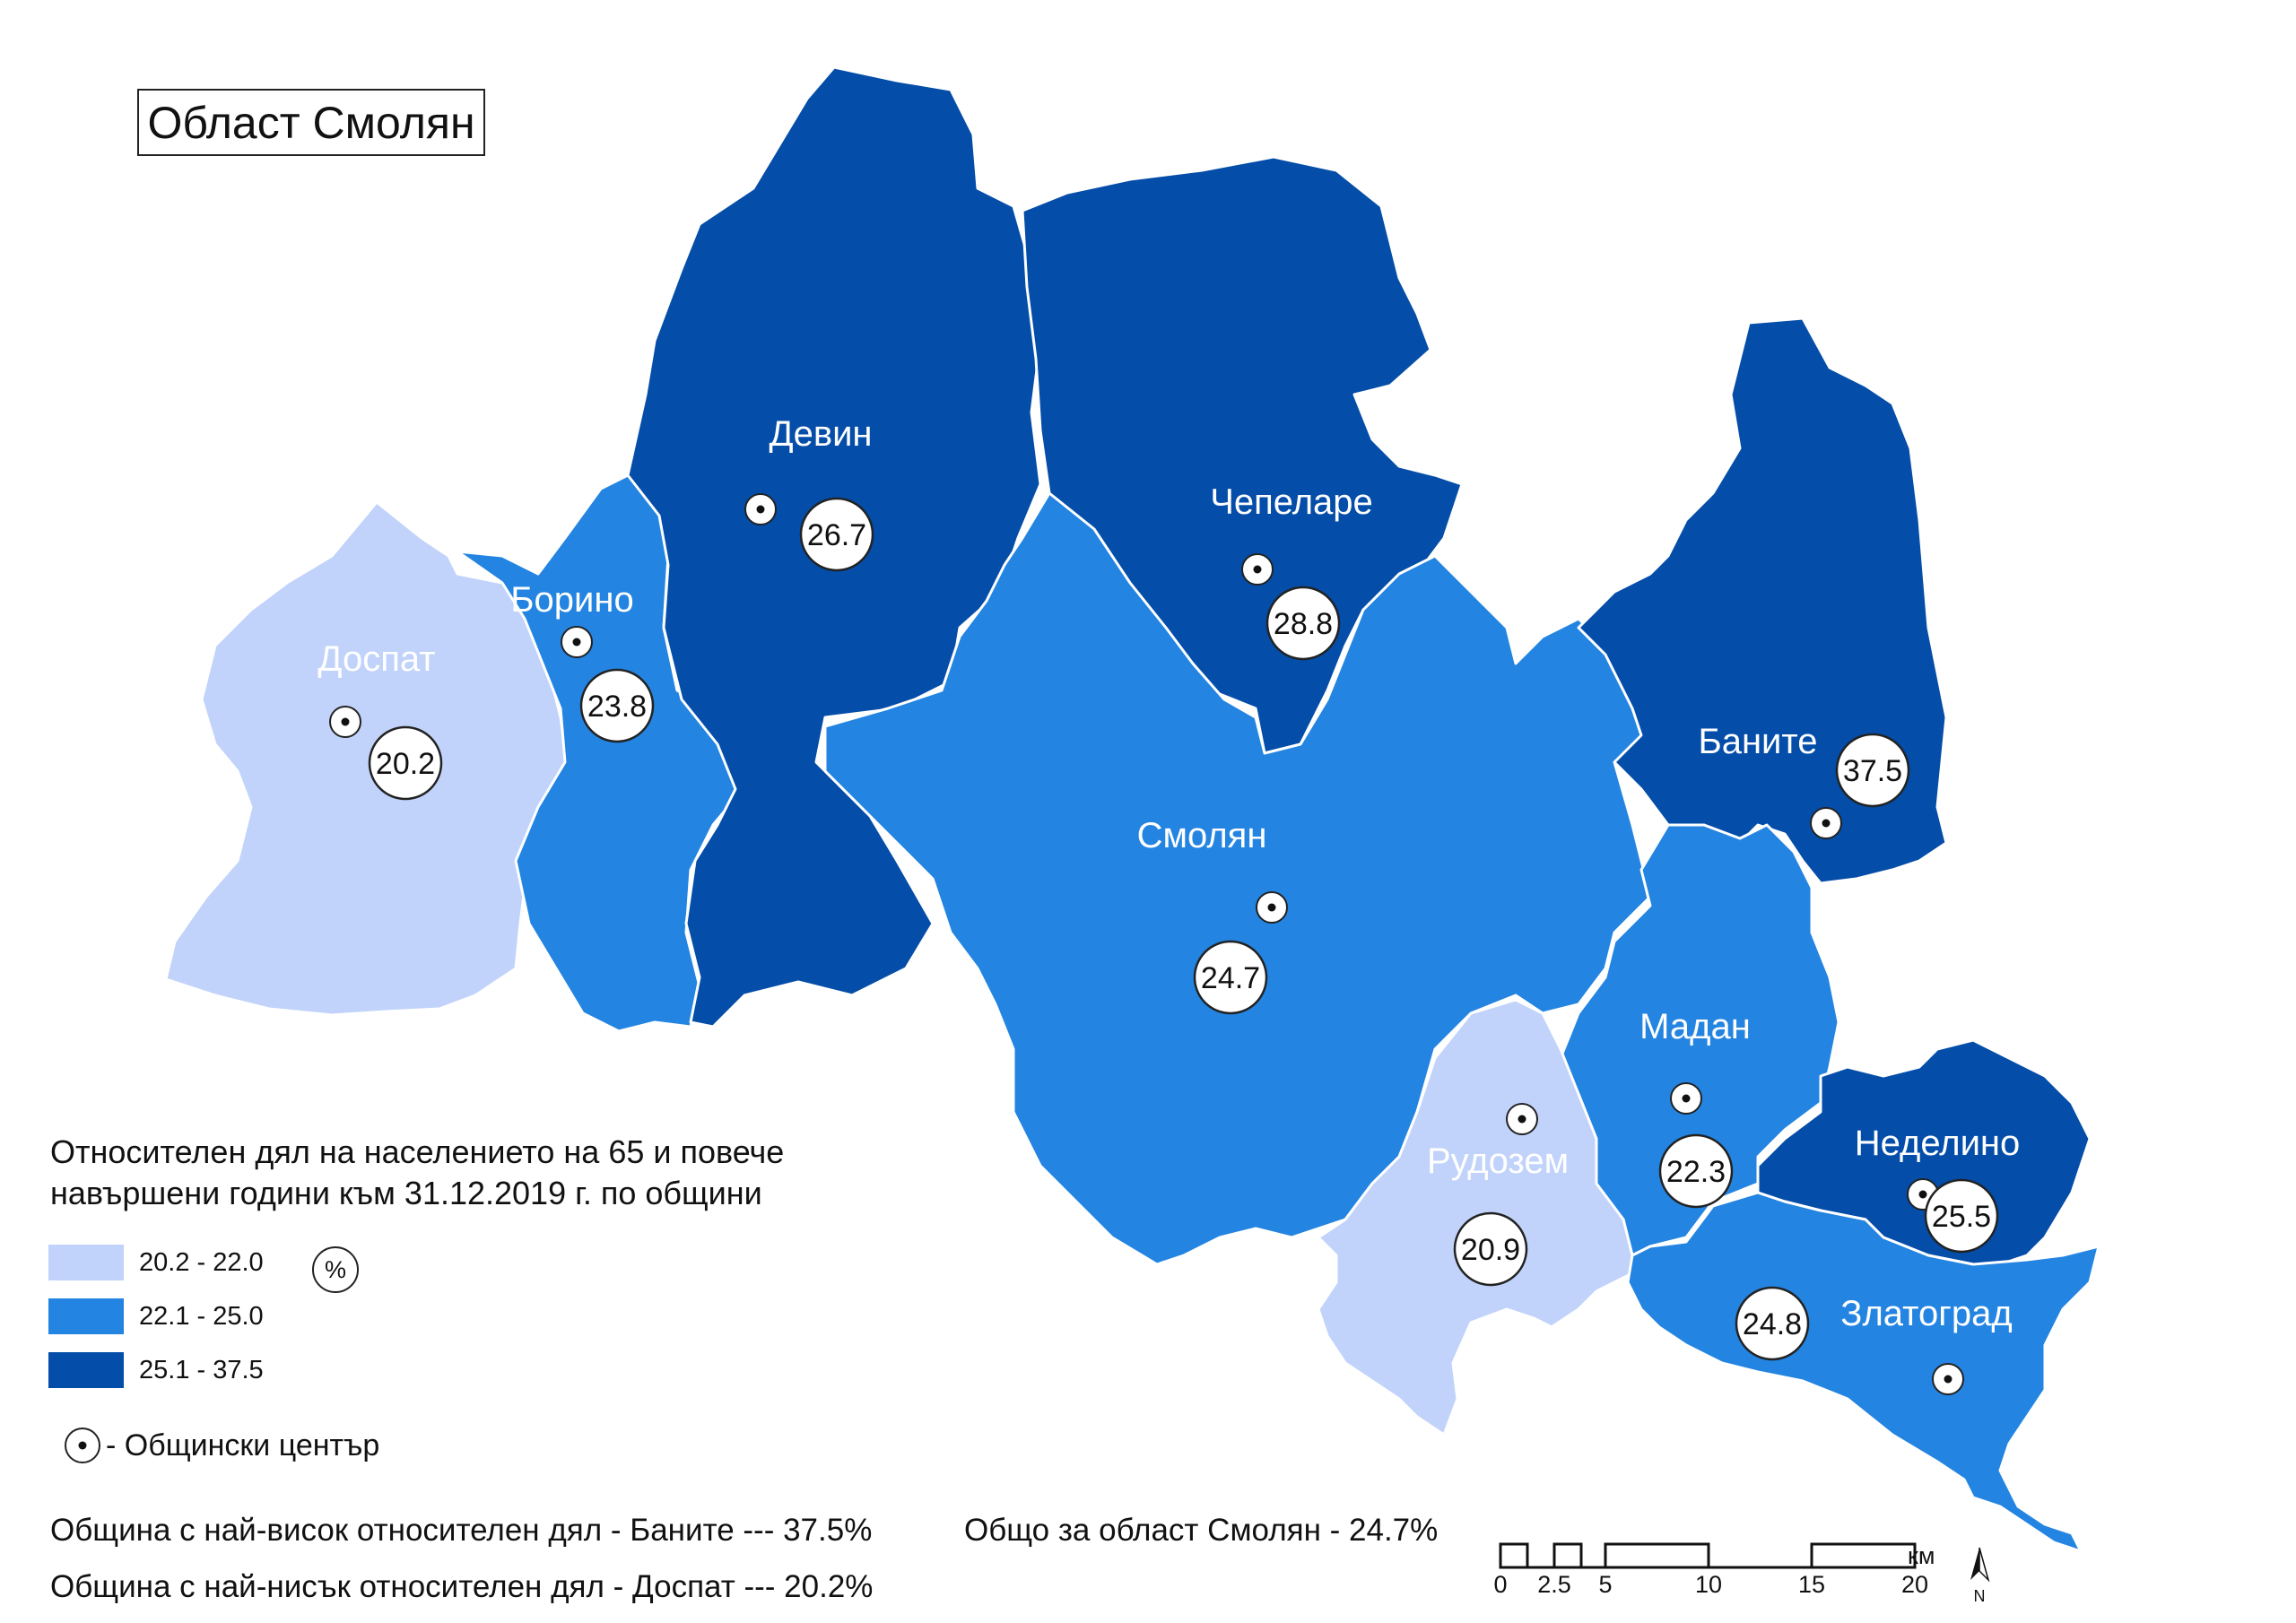  Describe the element at coordinates (1938, 1143) in the screenshot. I see `municipality-name: Неделино` at that location.